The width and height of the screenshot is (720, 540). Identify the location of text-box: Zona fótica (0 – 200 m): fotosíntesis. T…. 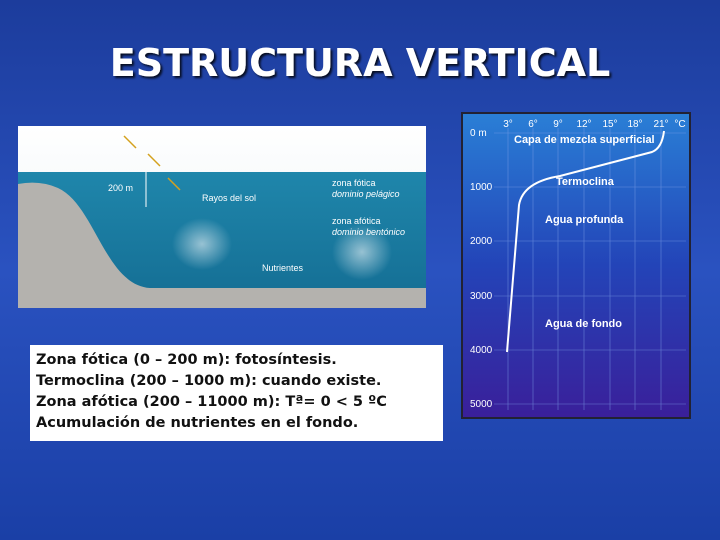
(236, 393).